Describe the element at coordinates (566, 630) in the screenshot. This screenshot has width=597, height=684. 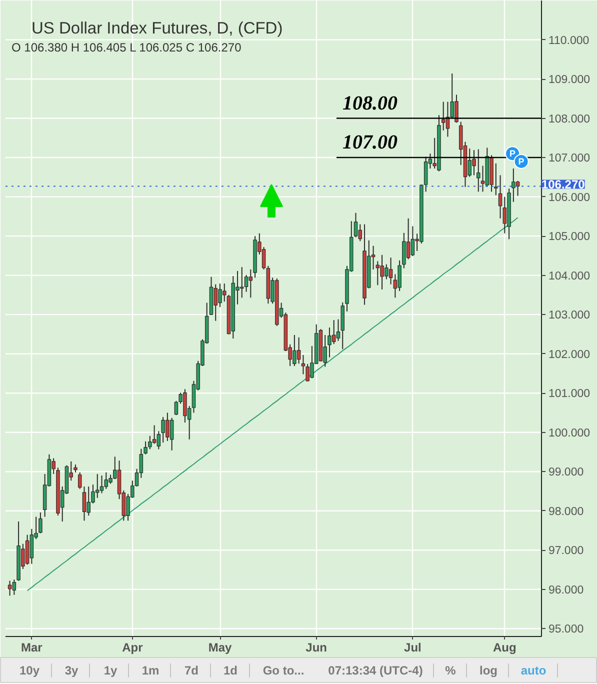
I see `y-tick-label: 95.000` at that location.